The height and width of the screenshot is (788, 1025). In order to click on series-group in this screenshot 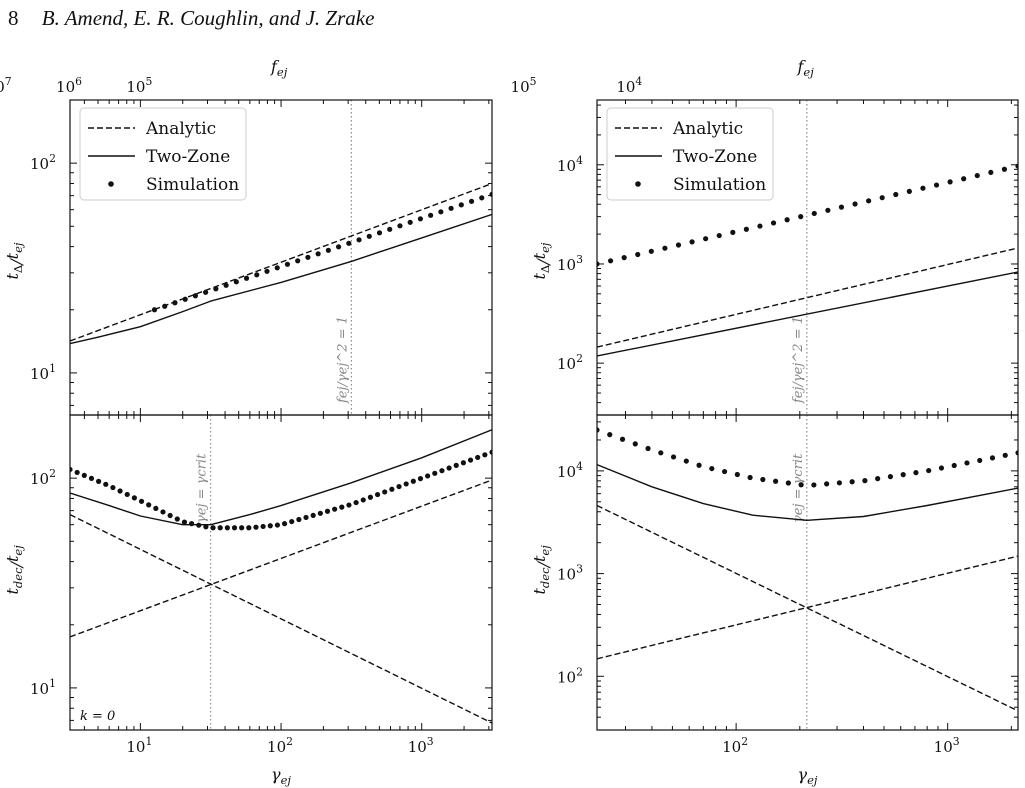, I will do `click(807, 569)`.